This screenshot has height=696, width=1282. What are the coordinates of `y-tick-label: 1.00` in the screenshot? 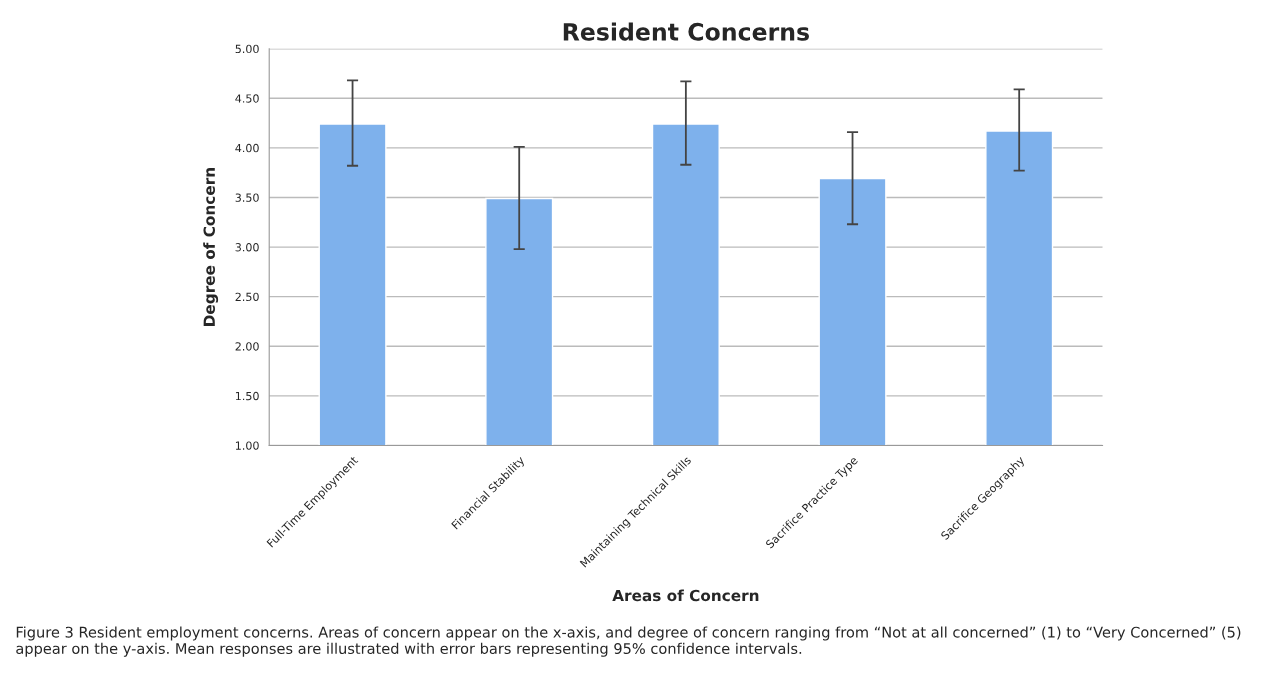 It's located at (247, 445).